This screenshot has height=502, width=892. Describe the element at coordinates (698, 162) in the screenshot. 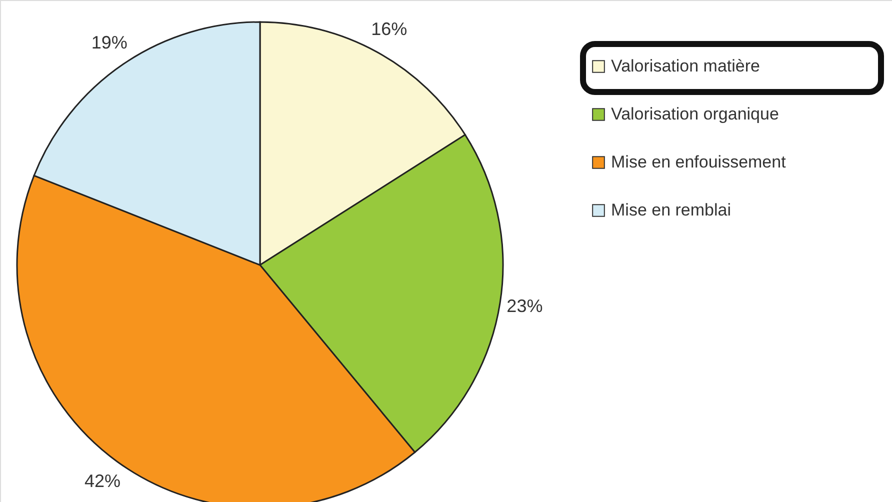

I see `legend-label: Mise en enfouissement` at that location.